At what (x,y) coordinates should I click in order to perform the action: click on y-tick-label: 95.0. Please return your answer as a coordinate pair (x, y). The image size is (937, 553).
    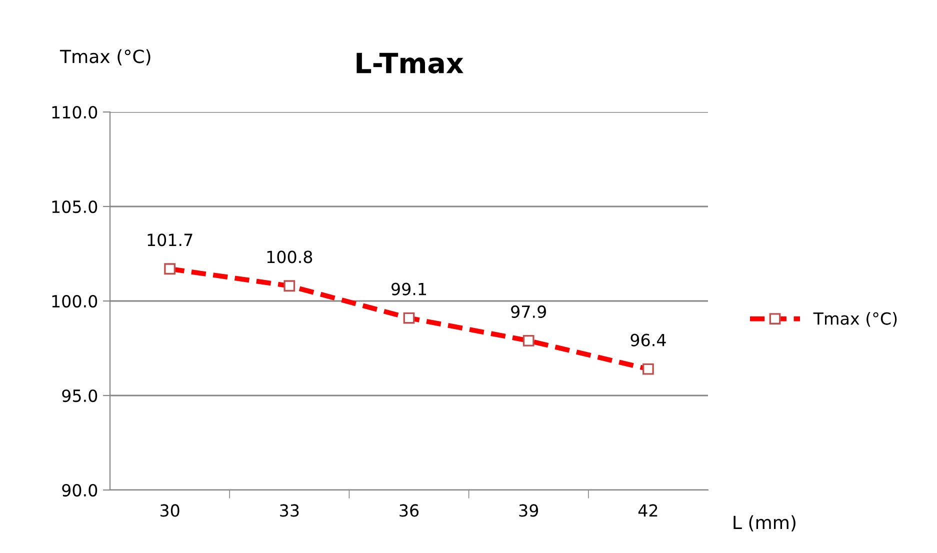
    Looking at the image, I should click on (80, 395).